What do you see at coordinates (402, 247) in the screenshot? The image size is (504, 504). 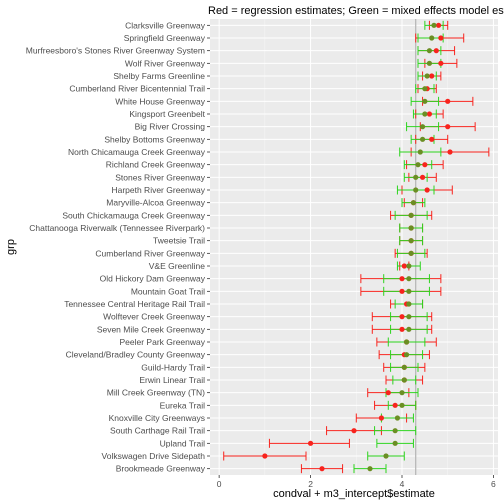 I see `mixed-points` at bounding box center [402, 247].